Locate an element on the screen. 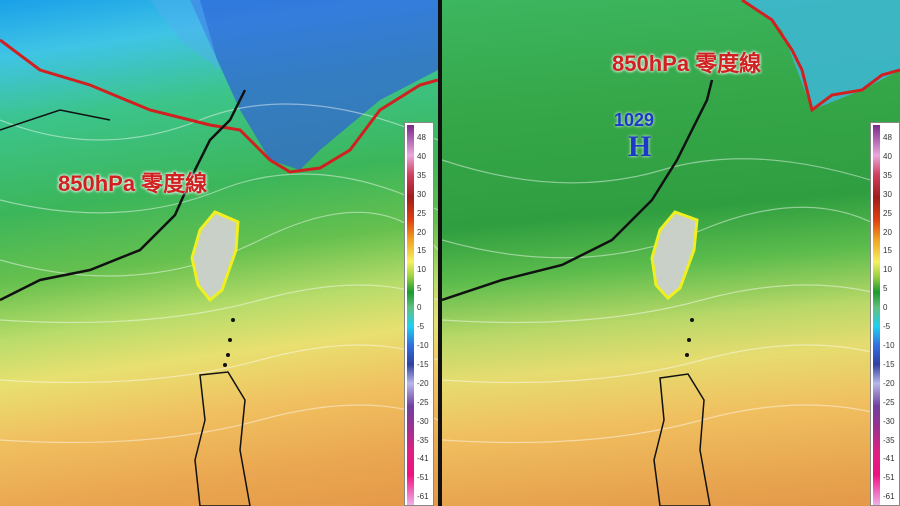 The height and width of the screenshot is (506, 900). panel-divider is located at coordinates (440, 253).